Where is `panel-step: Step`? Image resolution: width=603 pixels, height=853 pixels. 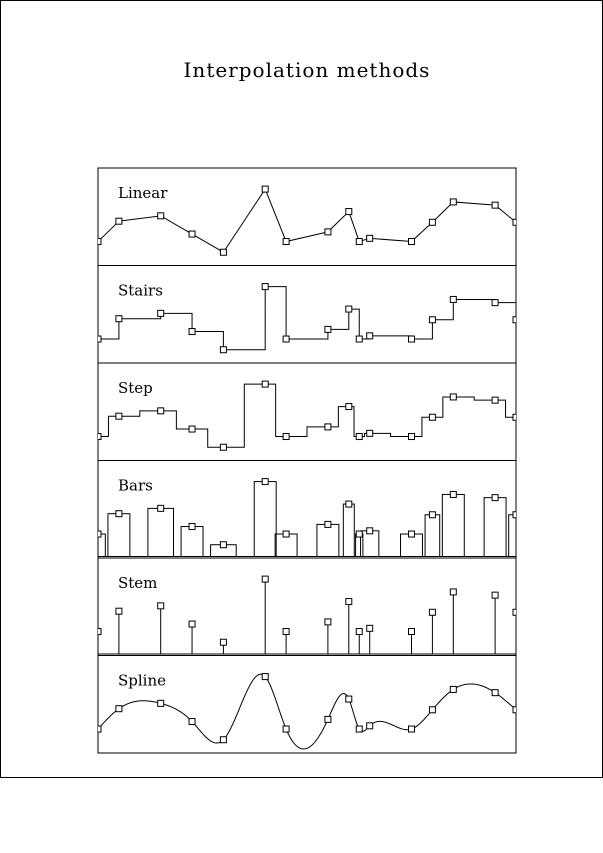 panel-step: Step is located at coordinates (307, 411).